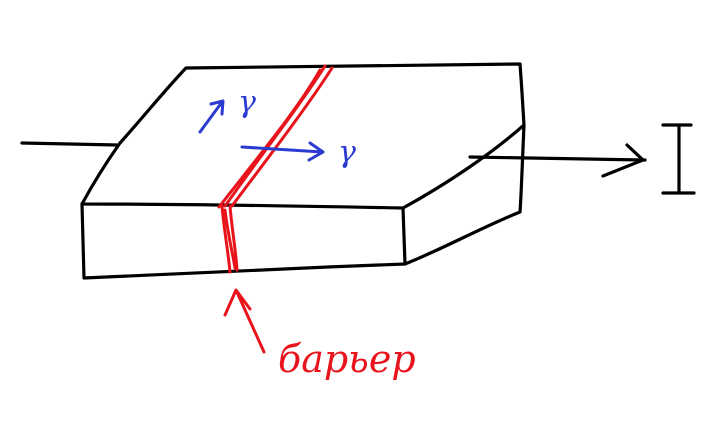 The image size is (725, 429). Describe the element at coordinates (275, 136) in the screenshot. I see `barrier-stripe` at that location.